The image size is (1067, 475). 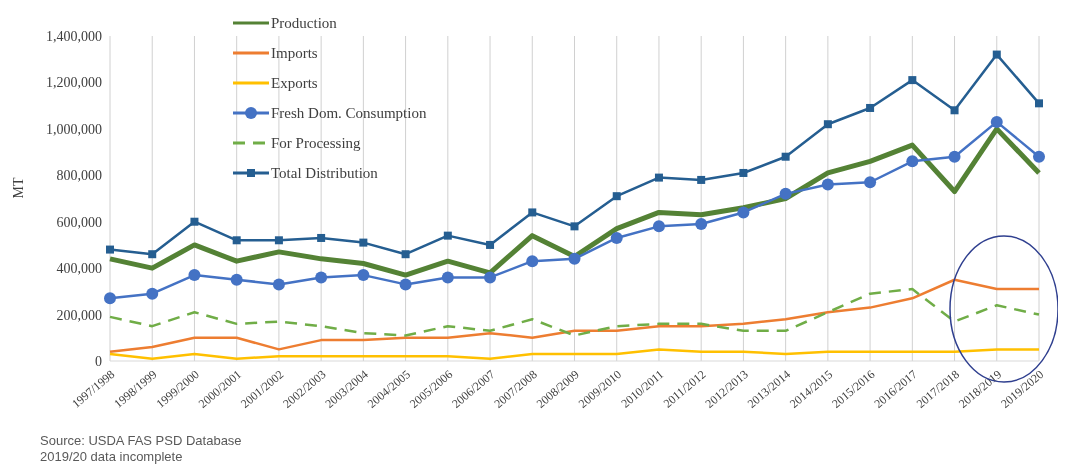 I want to click on legend-label: Fresh Dom. Consumption, so click(x=349, y=113).